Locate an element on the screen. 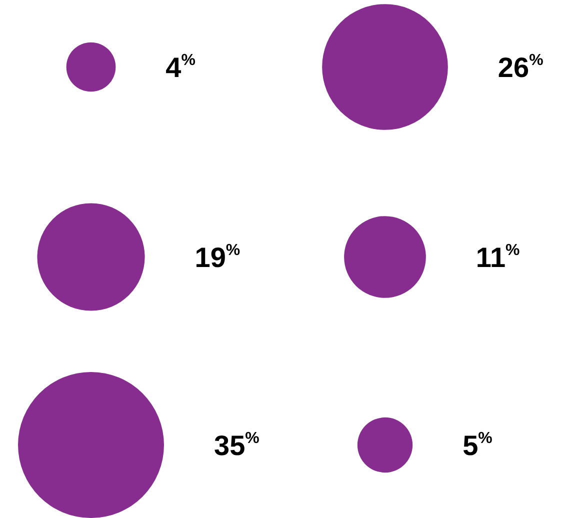  data-label: 26% is located at coordinates (521, 67).